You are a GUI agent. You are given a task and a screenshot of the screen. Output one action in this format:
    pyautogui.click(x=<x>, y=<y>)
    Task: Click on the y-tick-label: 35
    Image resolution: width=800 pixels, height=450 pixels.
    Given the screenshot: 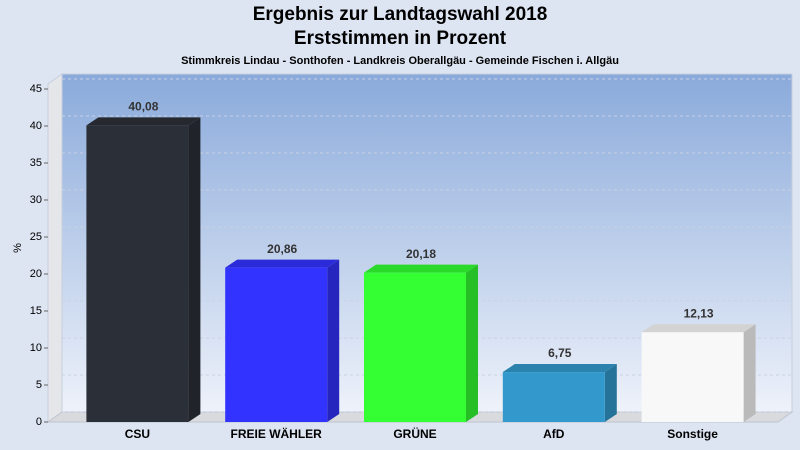 What is the action you would take?
    pyautogui.click(x=36, y=163)
    